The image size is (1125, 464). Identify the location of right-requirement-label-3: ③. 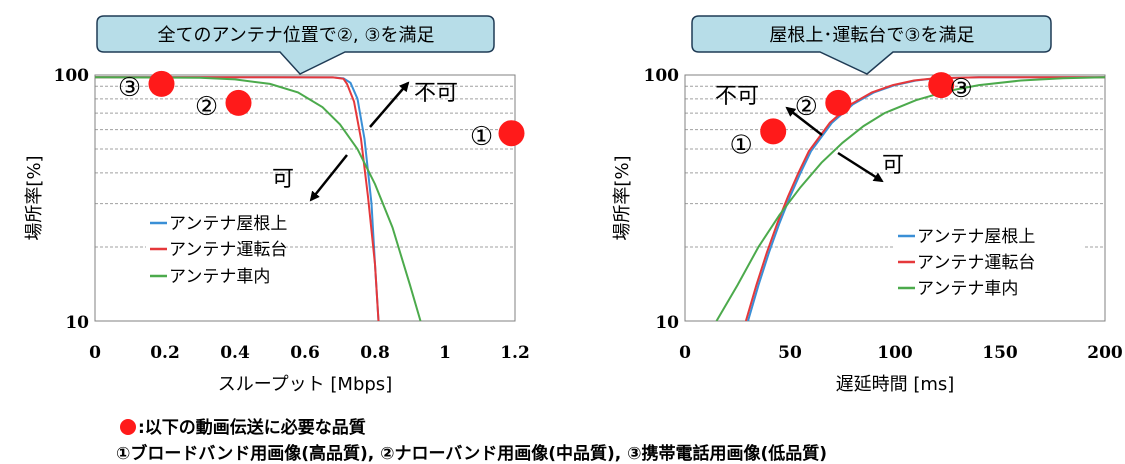
(961, 89).